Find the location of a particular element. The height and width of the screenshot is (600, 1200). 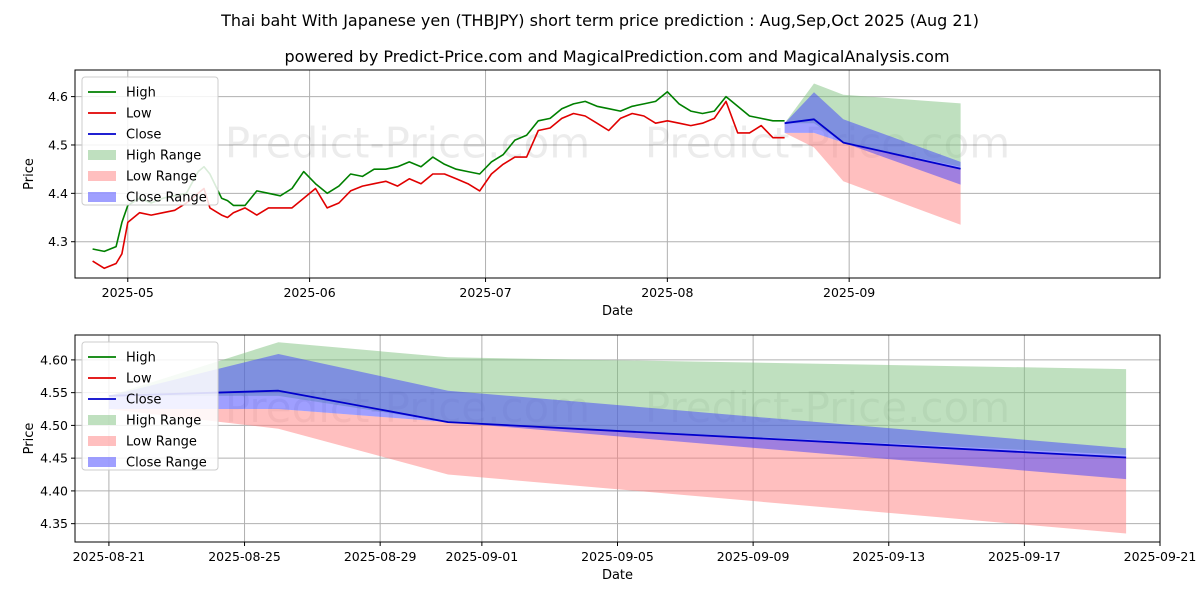

x-tick-label: 2025-09-01 is located at coordinates (482, 556).